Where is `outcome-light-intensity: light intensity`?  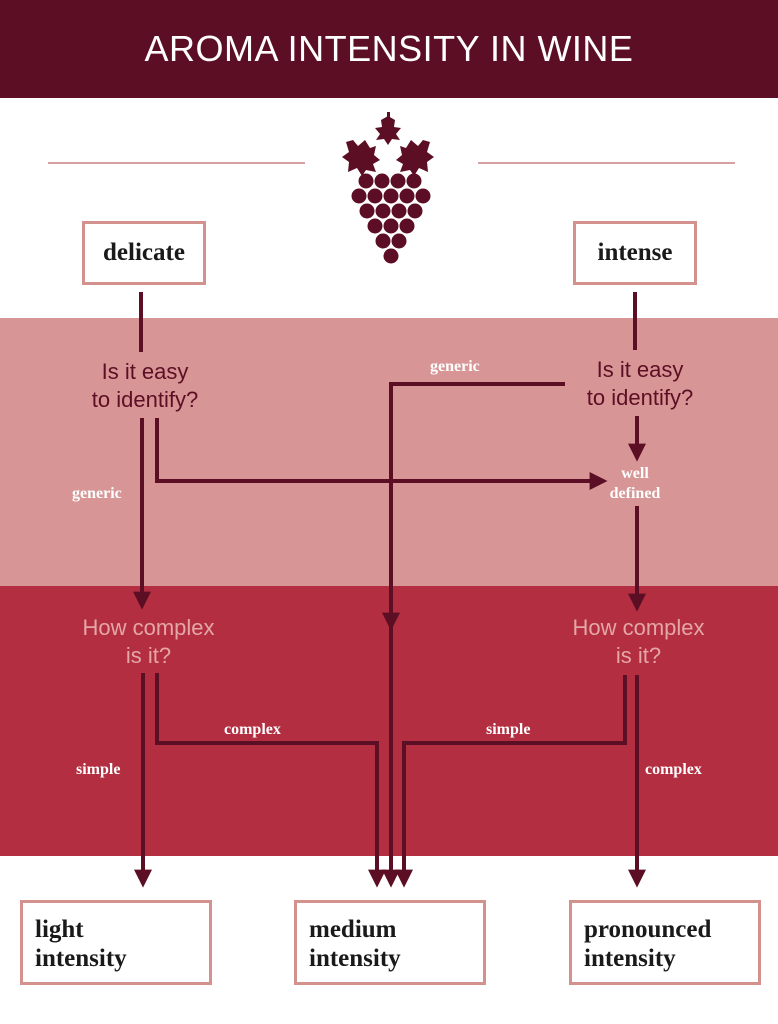 outcome-light-intensity: light intensity is located at coordinates (116, 942).